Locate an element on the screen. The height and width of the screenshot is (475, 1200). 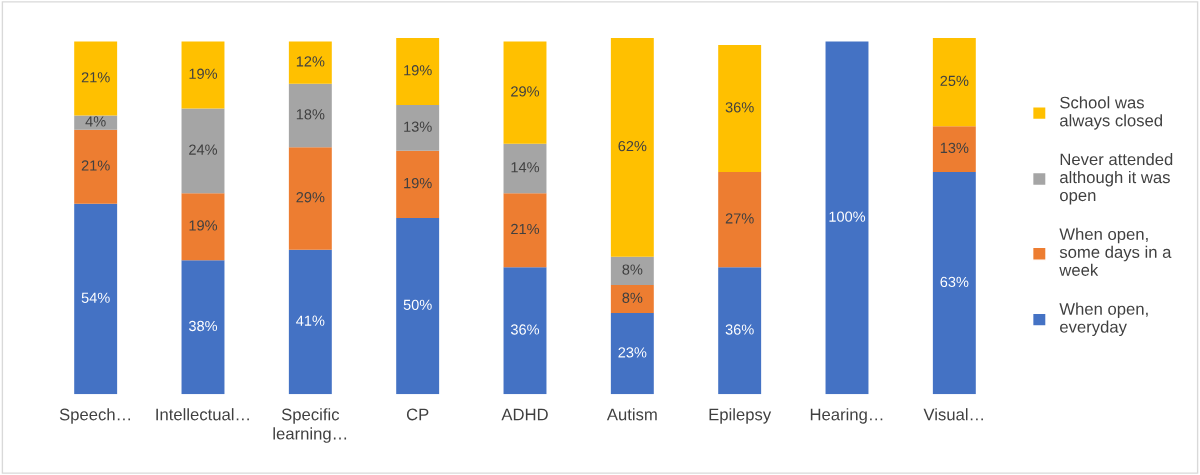
data-label: 24% is located at coordinates (203, 149).